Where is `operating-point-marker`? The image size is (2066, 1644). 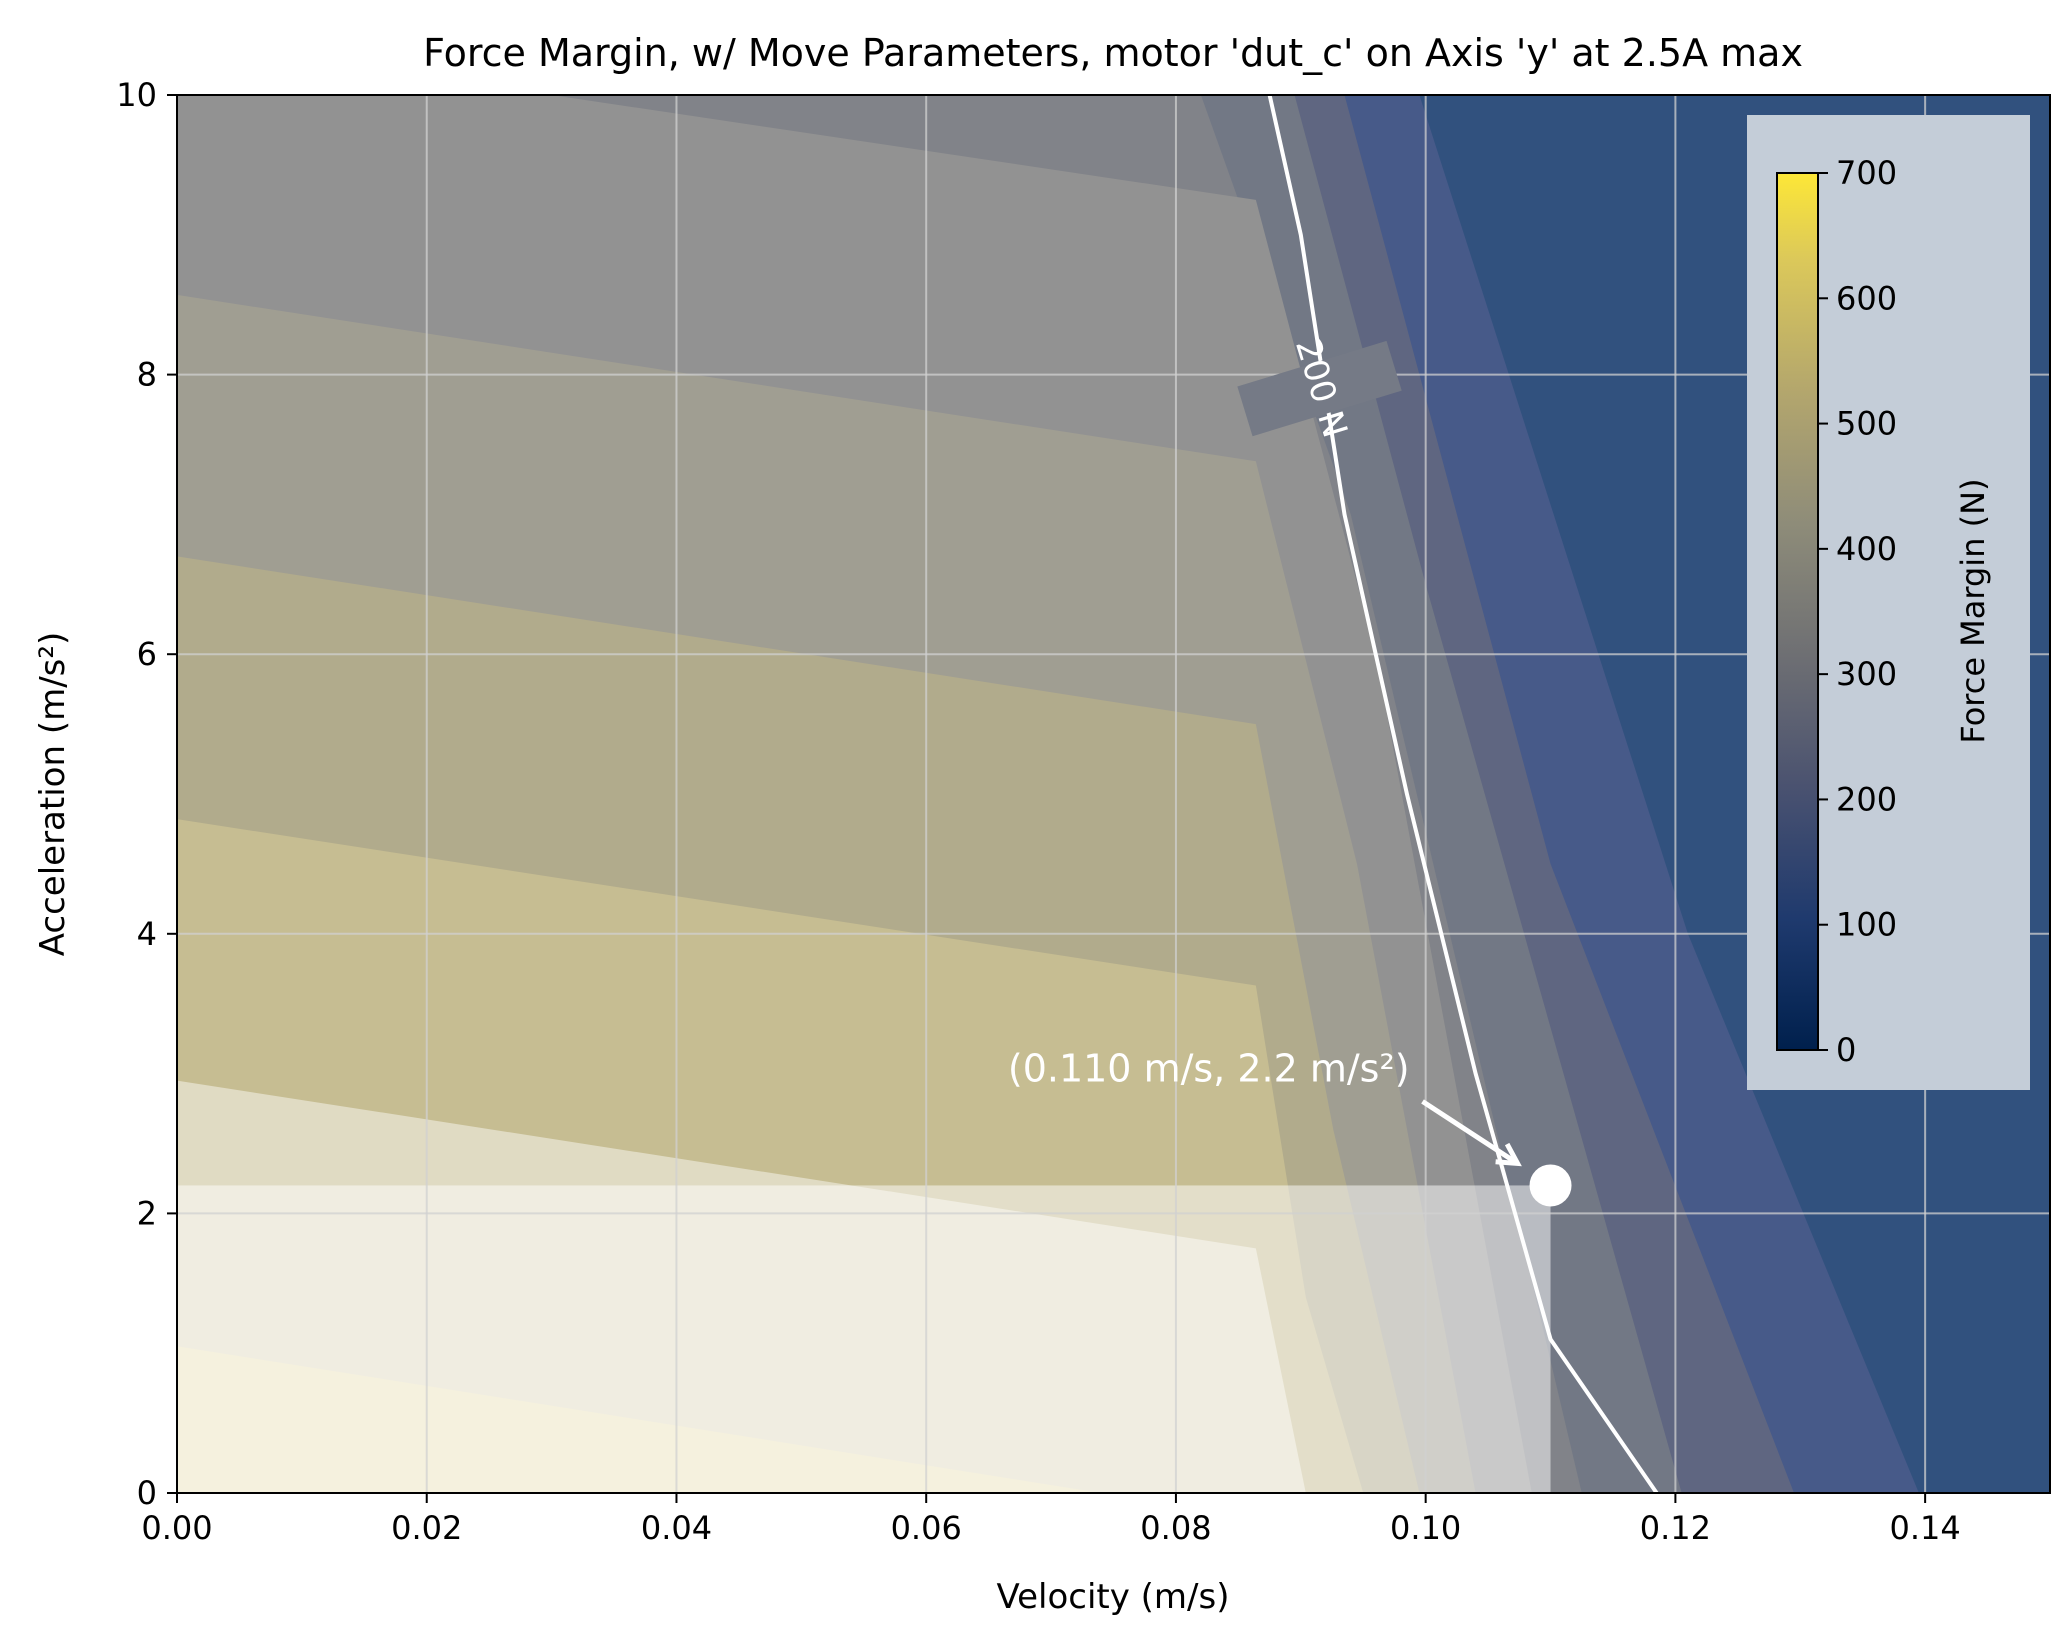
operating-point-marker is located at coordinates (1550, 1185).